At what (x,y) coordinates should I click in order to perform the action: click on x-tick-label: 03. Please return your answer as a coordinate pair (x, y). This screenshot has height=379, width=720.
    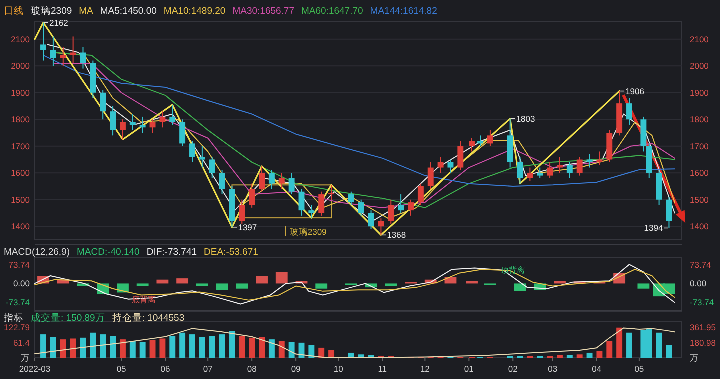
    Looking at the image, I should click on (553, 369).